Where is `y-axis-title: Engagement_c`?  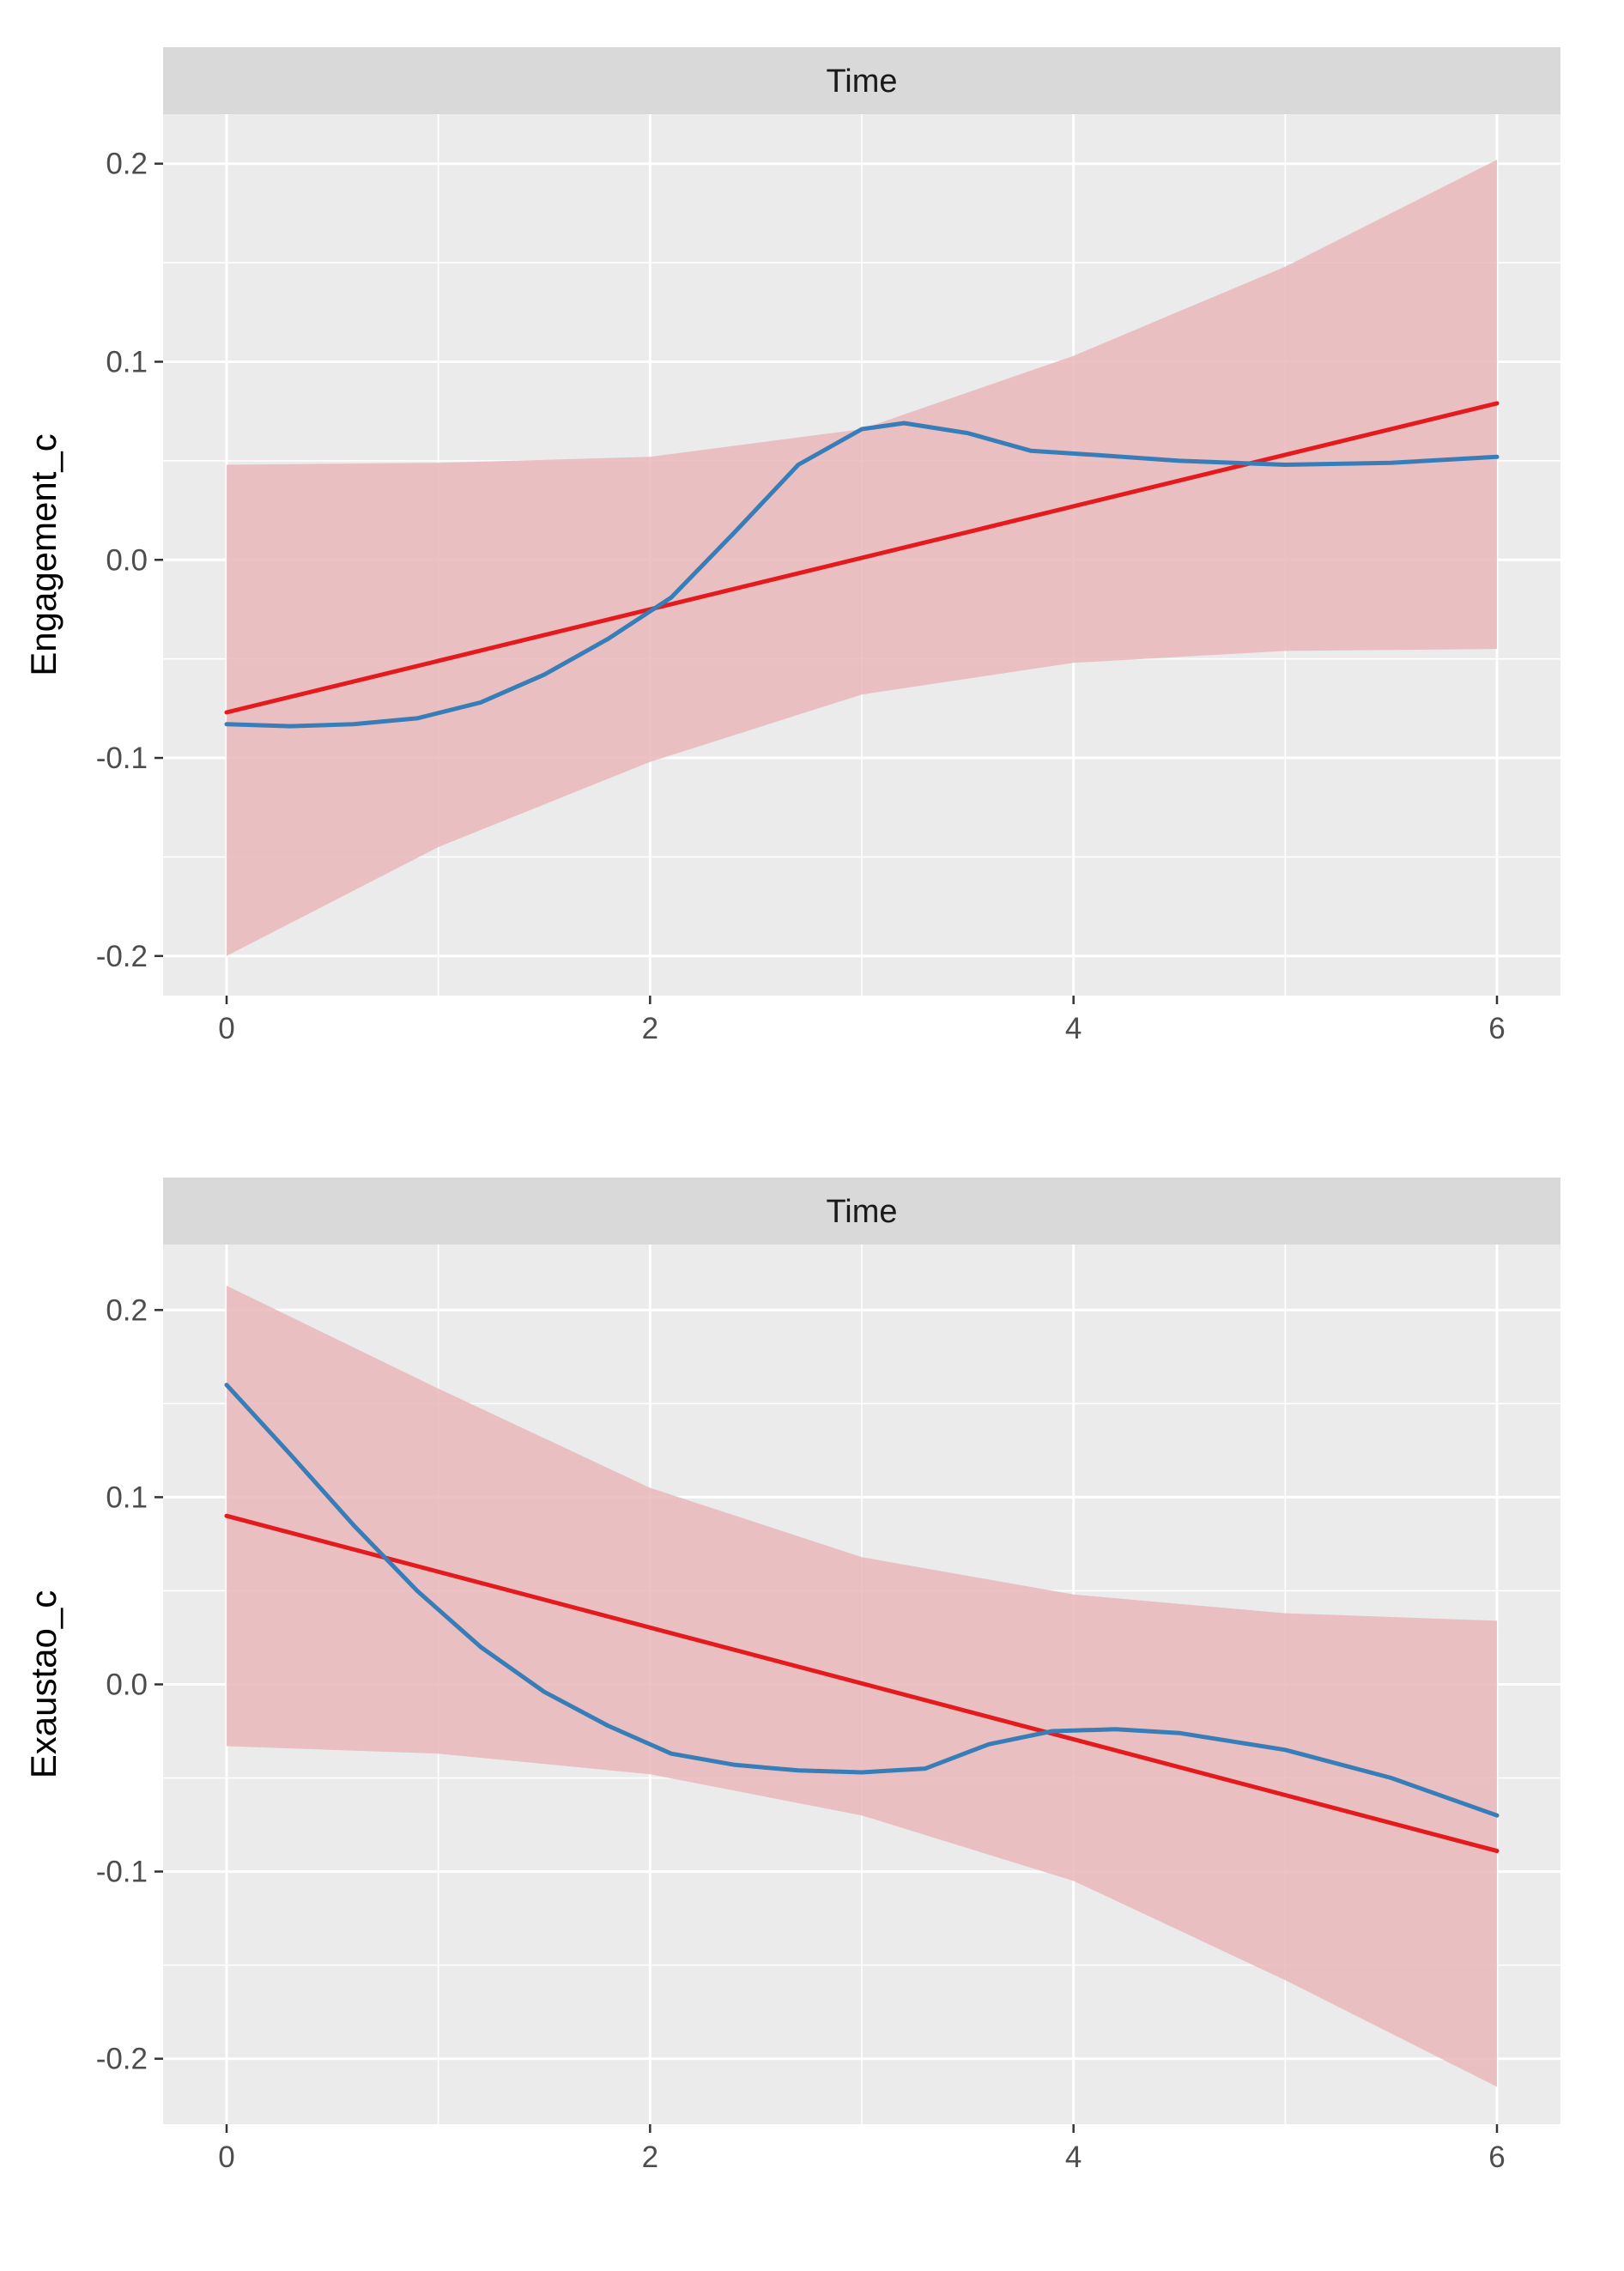 y-axis-title: Engagement_c is located at coordinates (43, 554).